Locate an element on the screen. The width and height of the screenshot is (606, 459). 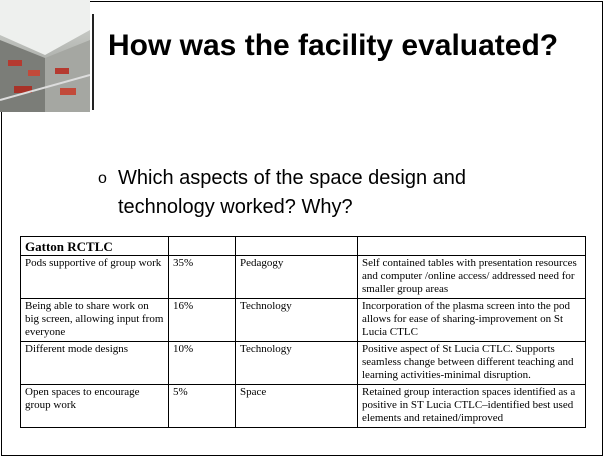
table-header: Gatton RCTLC is located at coordinates (94, 246).